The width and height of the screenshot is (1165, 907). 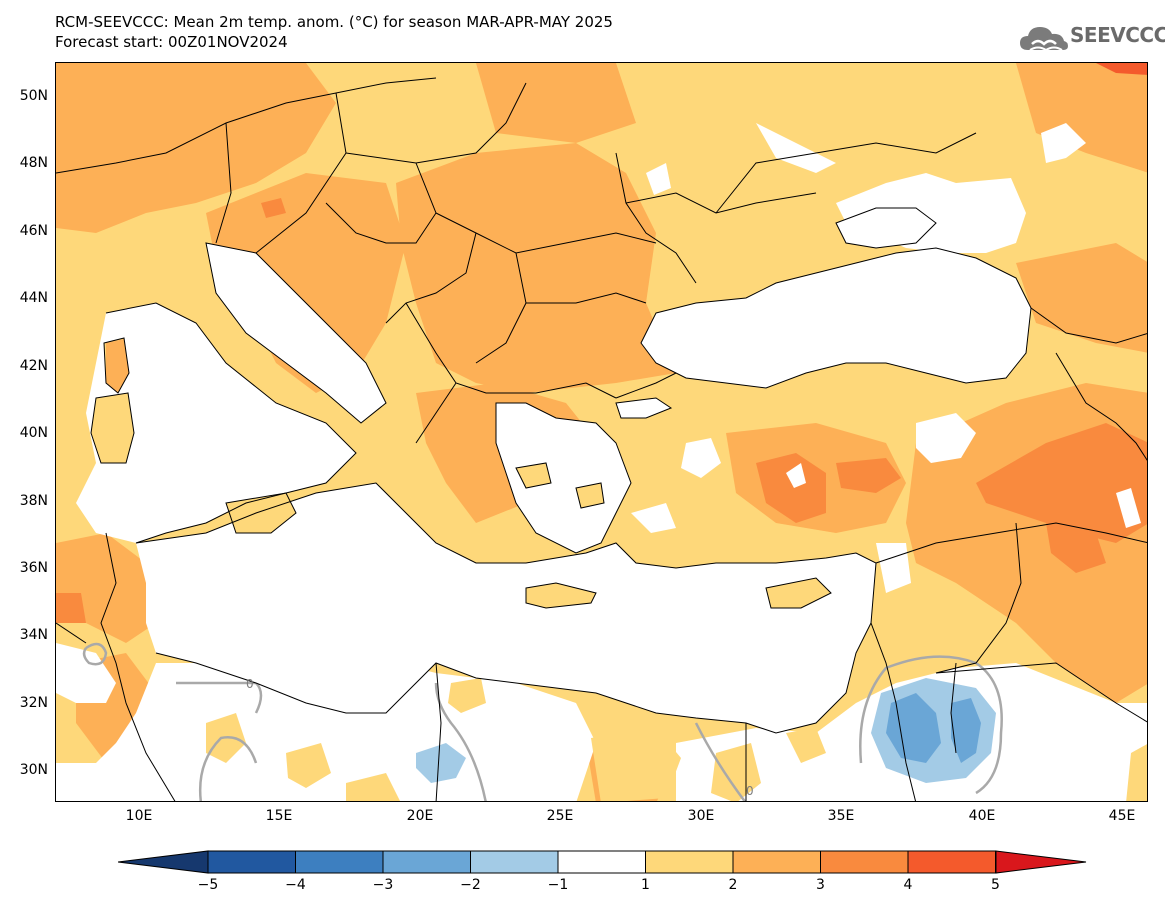 What do you see at coordinates (470, 885) in the screenshot?
I see `colorbar-label: −2` at bounding box center [470, 885].